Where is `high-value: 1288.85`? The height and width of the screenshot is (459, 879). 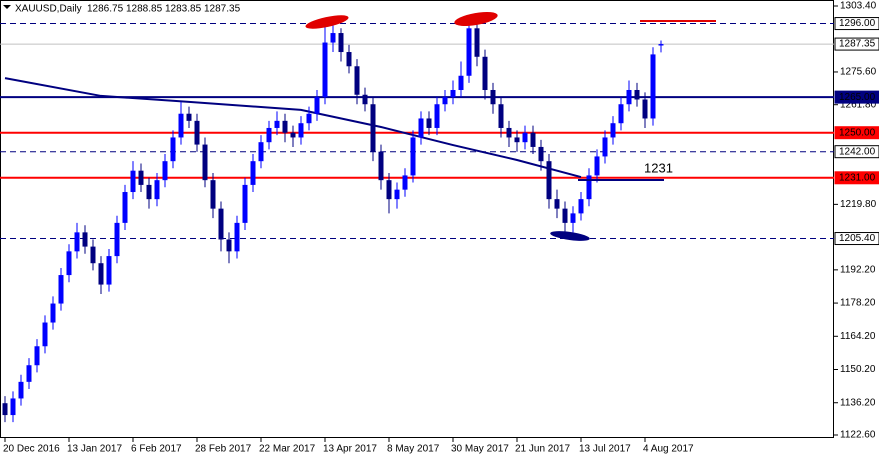
high-value: 1288.85 is located at coordinates (144, 9).